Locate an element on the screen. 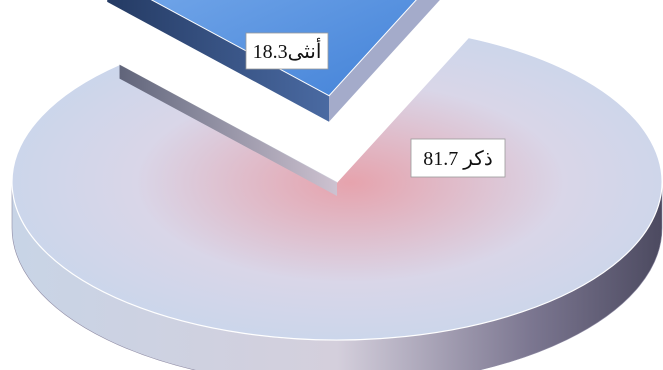 Image resolution: width=663 pixels, height=370 pixels. data-label-female: أنثى18.3 is located at coordinates (287, 51).